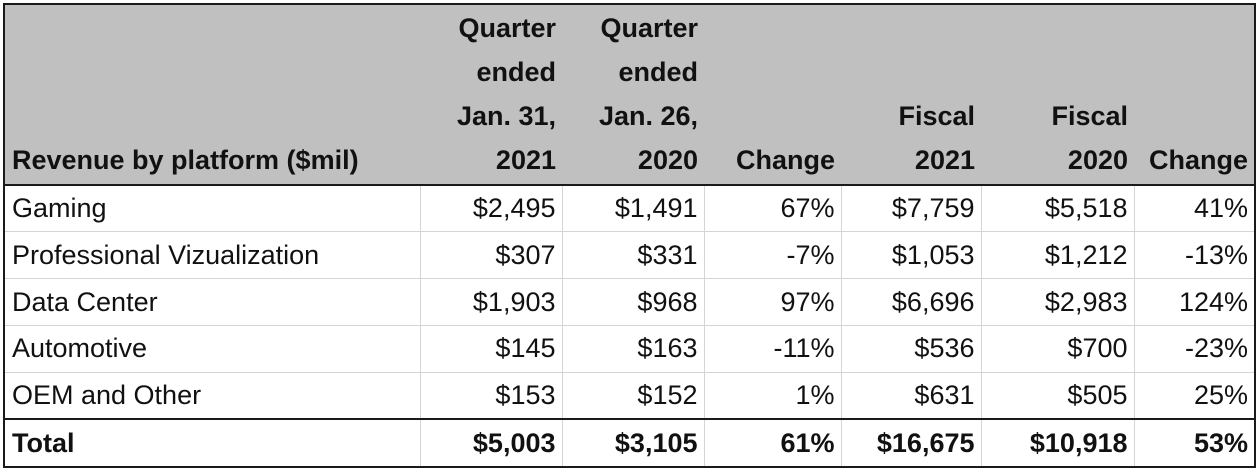 This screenshot has width=1260, height=471. Describe the element at coordinates (911, 442) in the screenshot. I see `total-fiscal-2021-cell: $16,675` at that location.